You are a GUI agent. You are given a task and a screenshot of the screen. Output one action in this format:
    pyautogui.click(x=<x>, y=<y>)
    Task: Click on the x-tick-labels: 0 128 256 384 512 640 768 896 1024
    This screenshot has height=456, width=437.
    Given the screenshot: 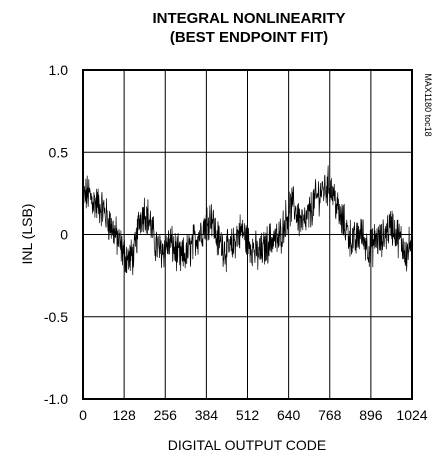 What is the action you would take?
    pyautogui.click(x=253, y=415)
    